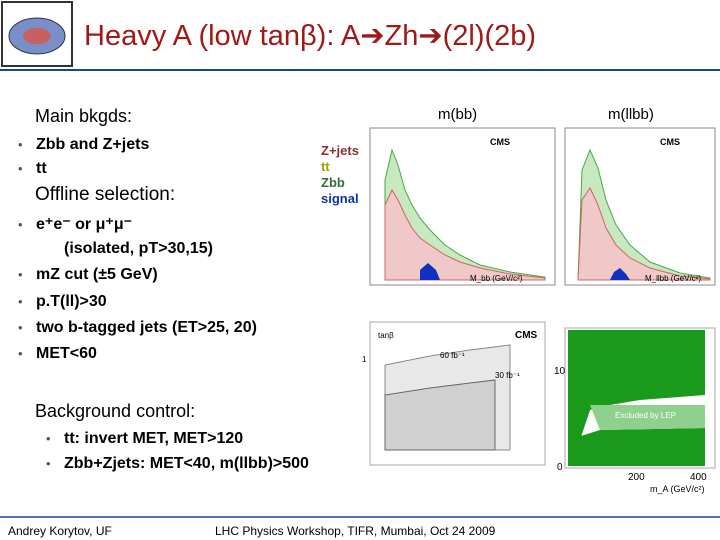 This screenshot has width=720, height=540. What do you see at coordinates (84, 116) in the screenshot?
I see `heading: Main bkgds:` at bounding box center [84, 116].